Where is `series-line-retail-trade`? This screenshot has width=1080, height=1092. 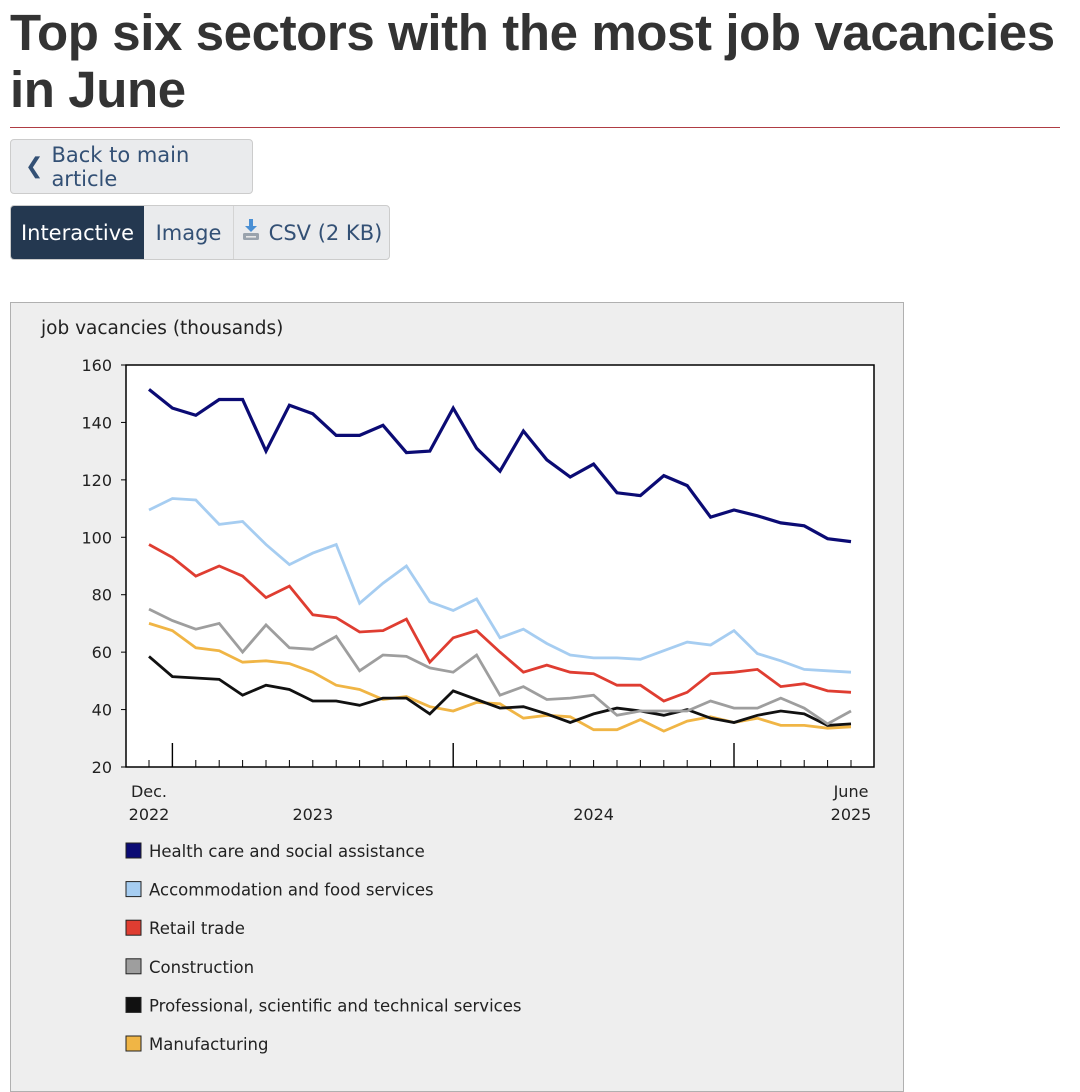 series-line-retail-trade is located at coordinates (500, 623).